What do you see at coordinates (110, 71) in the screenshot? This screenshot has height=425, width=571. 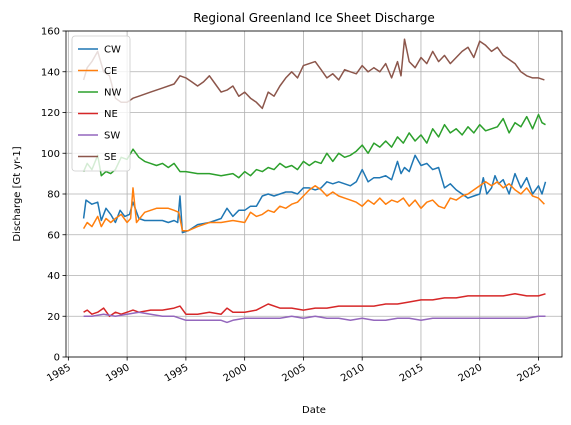 I see `legend-label: CE` at bounding box center [110, 71].